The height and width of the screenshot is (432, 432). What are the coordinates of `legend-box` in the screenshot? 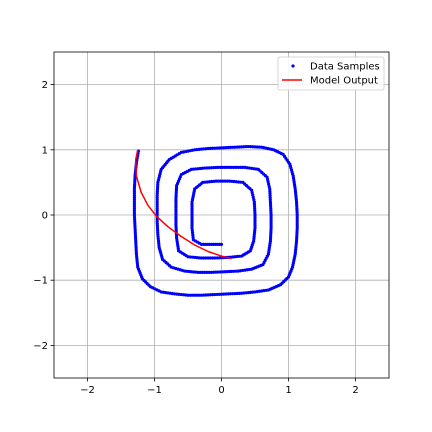 It's located at (331, 73).